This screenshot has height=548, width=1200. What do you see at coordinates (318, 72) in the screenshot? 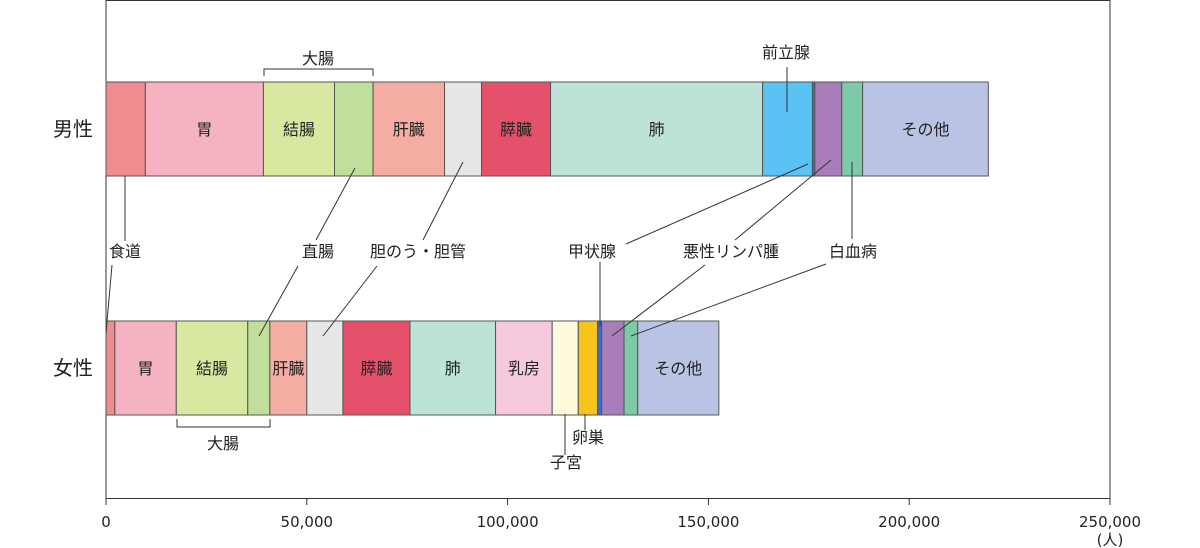
I see `bracket-male-daicho` at bounding box center [318, 72].